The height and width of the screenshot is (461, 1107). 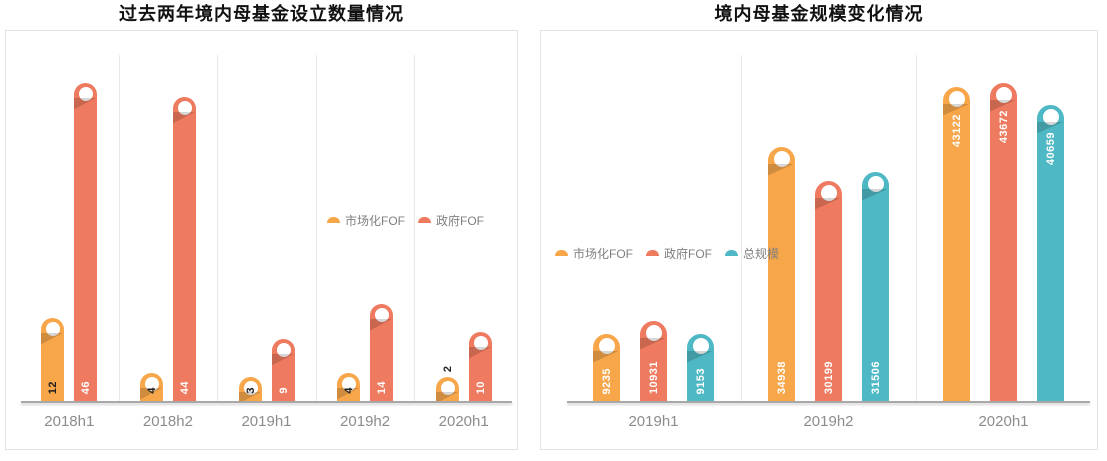 I want to click on bar-value-label: 3, so click(x=250, y=390).